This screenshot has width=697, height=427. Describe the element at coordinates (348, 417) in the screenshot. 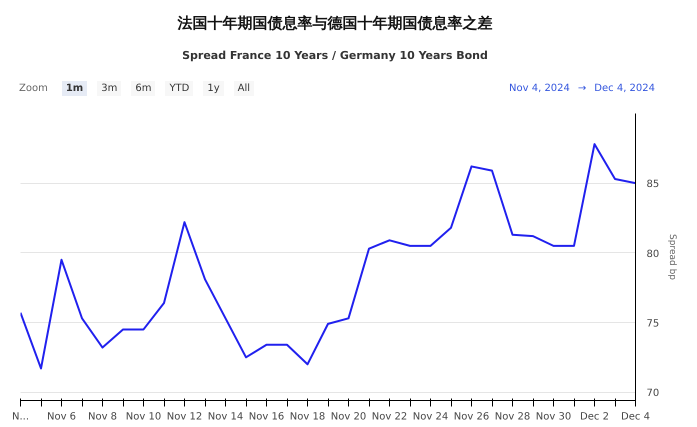

I see `x-tick-label: Nov 20` at that location.